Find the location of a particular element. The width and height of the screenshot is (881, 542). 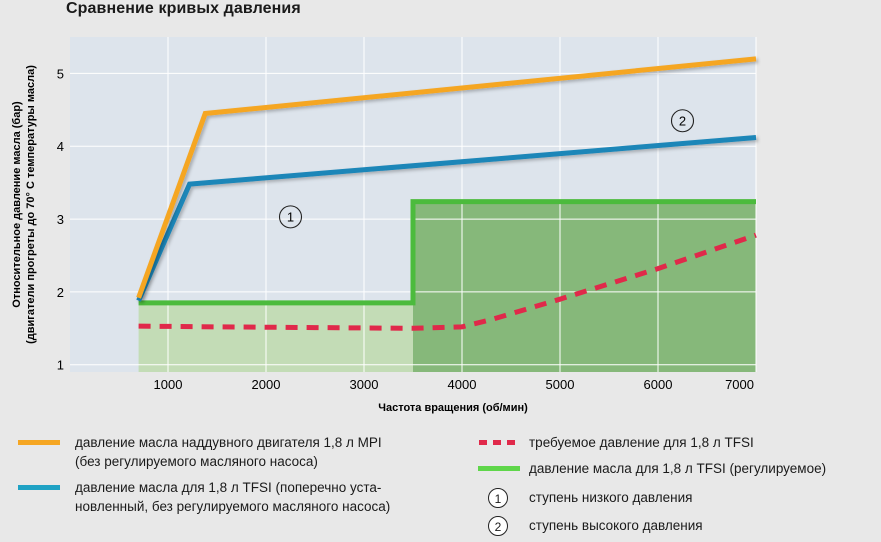

x-tick-label: 6000 is located at coordinates (658, 384).